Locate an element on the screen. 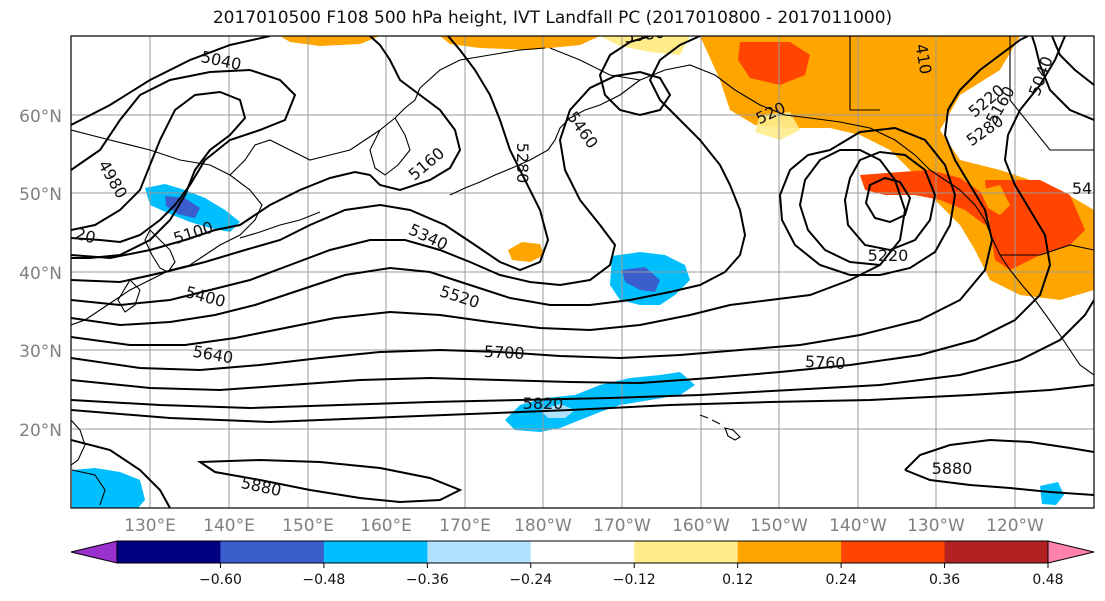 This screenshot has height=601, width=1105. lat-label: 40°N is located at coordinates (40, 274).